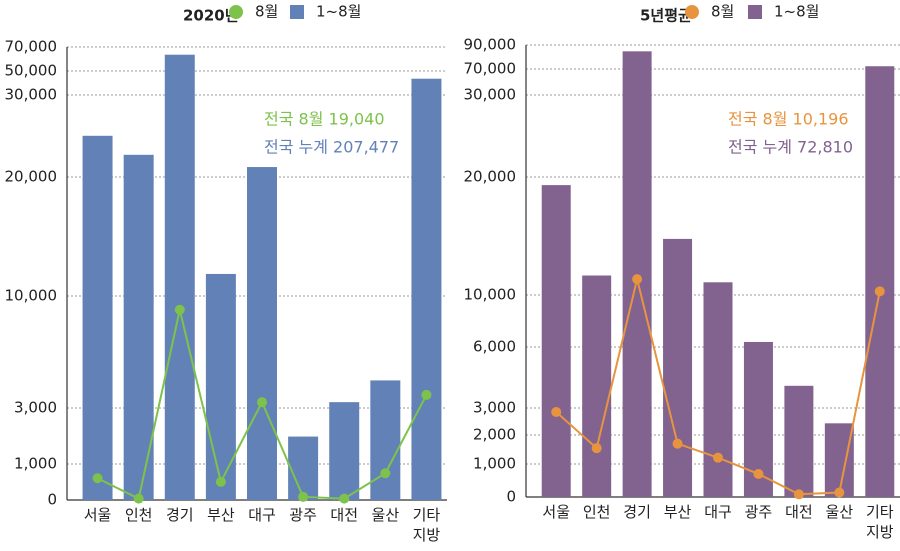 The image size is (900, 551). Describe the element at coordinates (494, 347) in the screenshot. I see `chart2-y-tick-label: 6,000` at that location.